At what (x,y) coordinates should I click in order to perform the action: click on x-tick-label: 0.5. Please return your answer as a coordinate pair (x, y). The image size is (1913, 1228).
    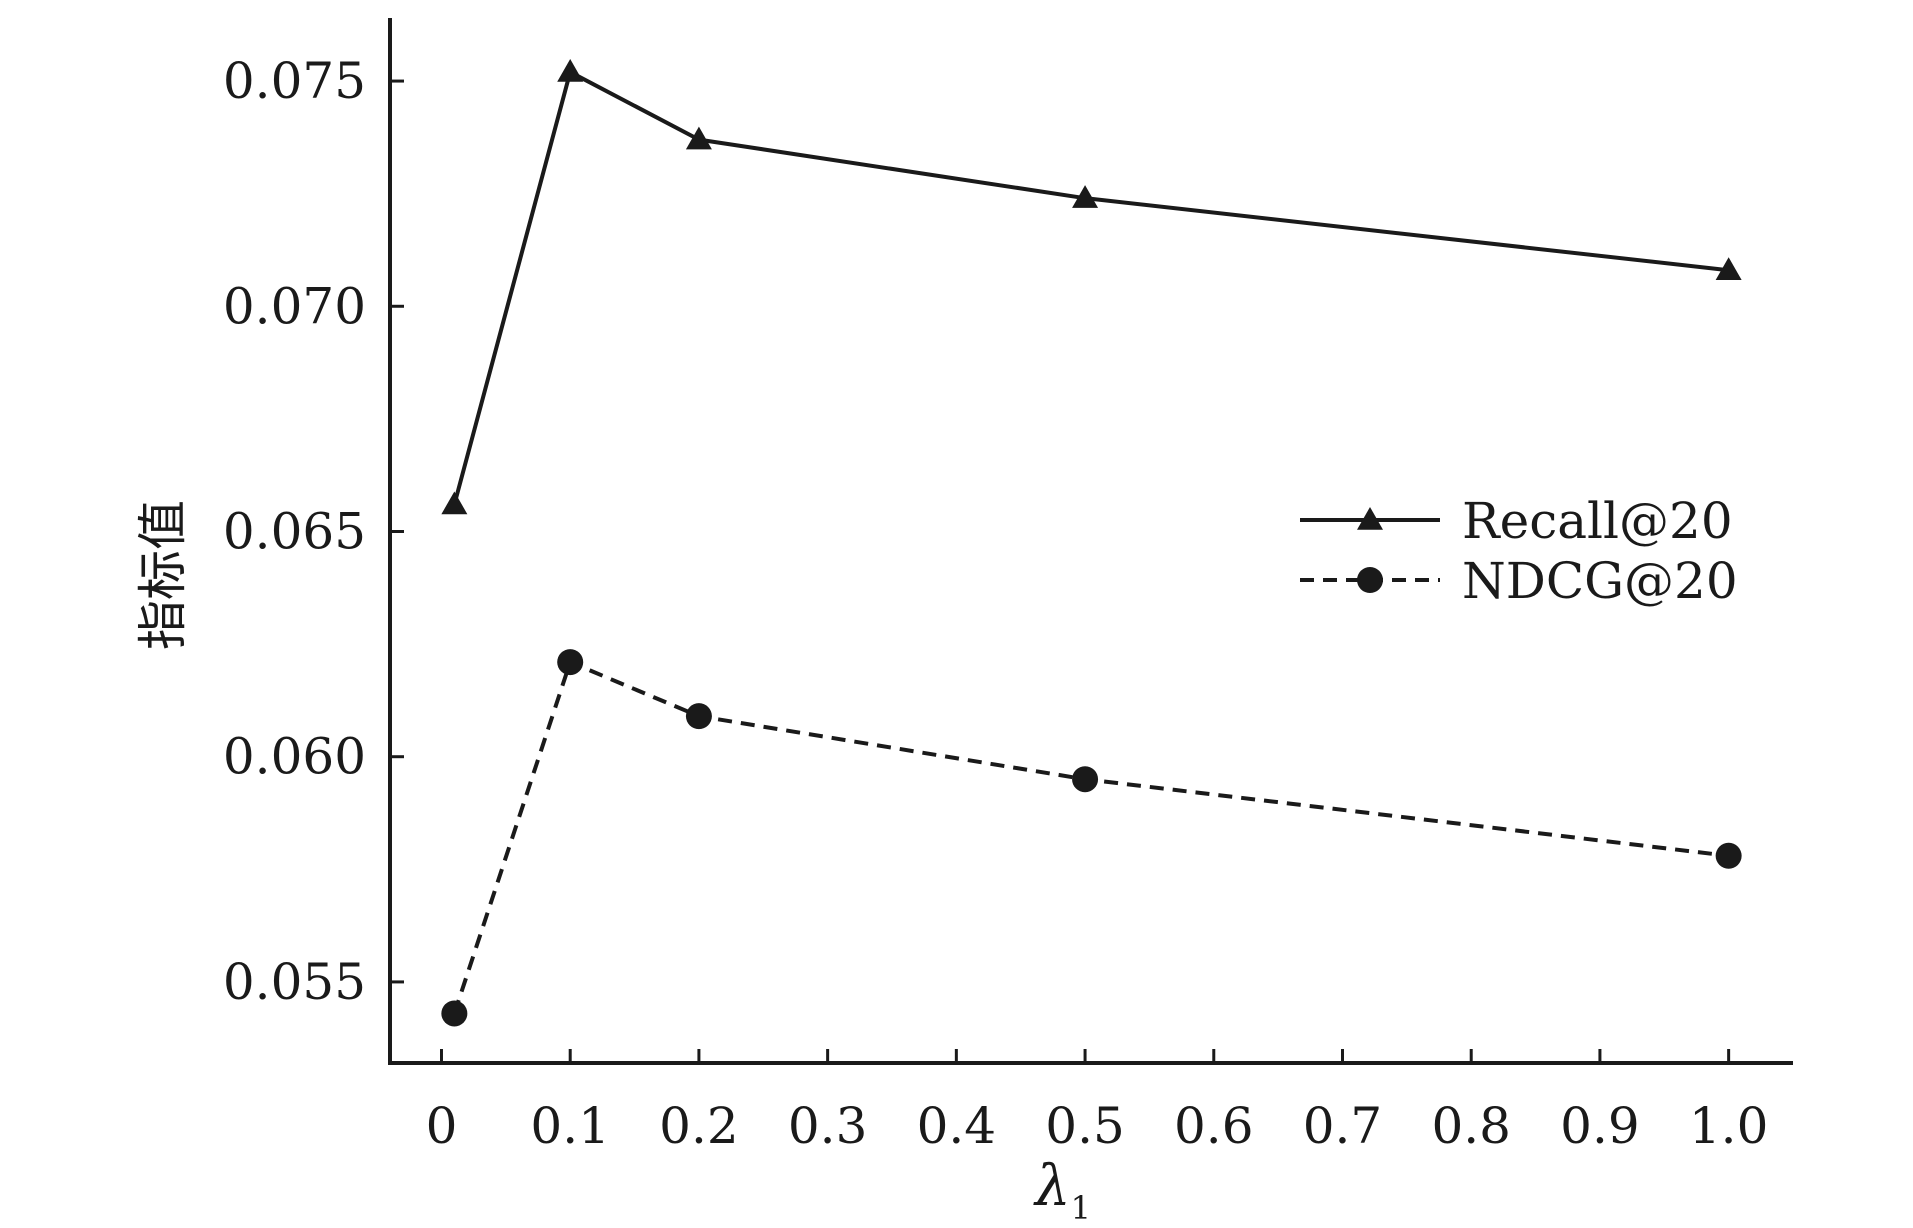
    Looking at the image, I should click on (1085, 1126).